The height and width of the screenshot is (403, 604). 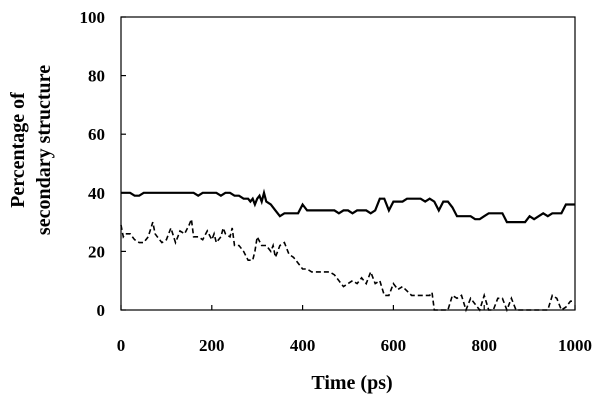 I want to click on y-tick-label: 0, so click(x=101, y=310).